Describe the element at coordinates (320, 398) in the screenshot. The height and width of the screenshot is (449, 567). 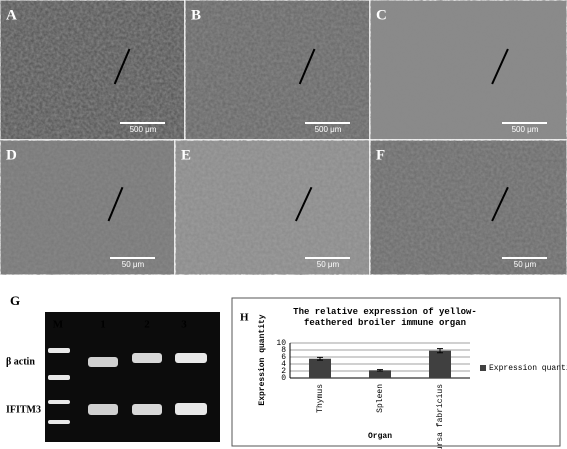
I see `x-tick-label: Thymus` at that location.